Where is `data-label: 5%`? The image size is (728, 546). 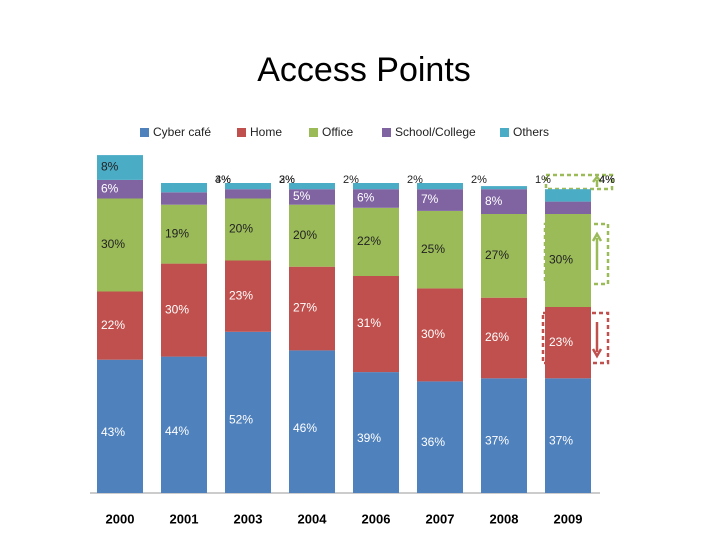 data-label: 5% is located at coordinates (302, 196).